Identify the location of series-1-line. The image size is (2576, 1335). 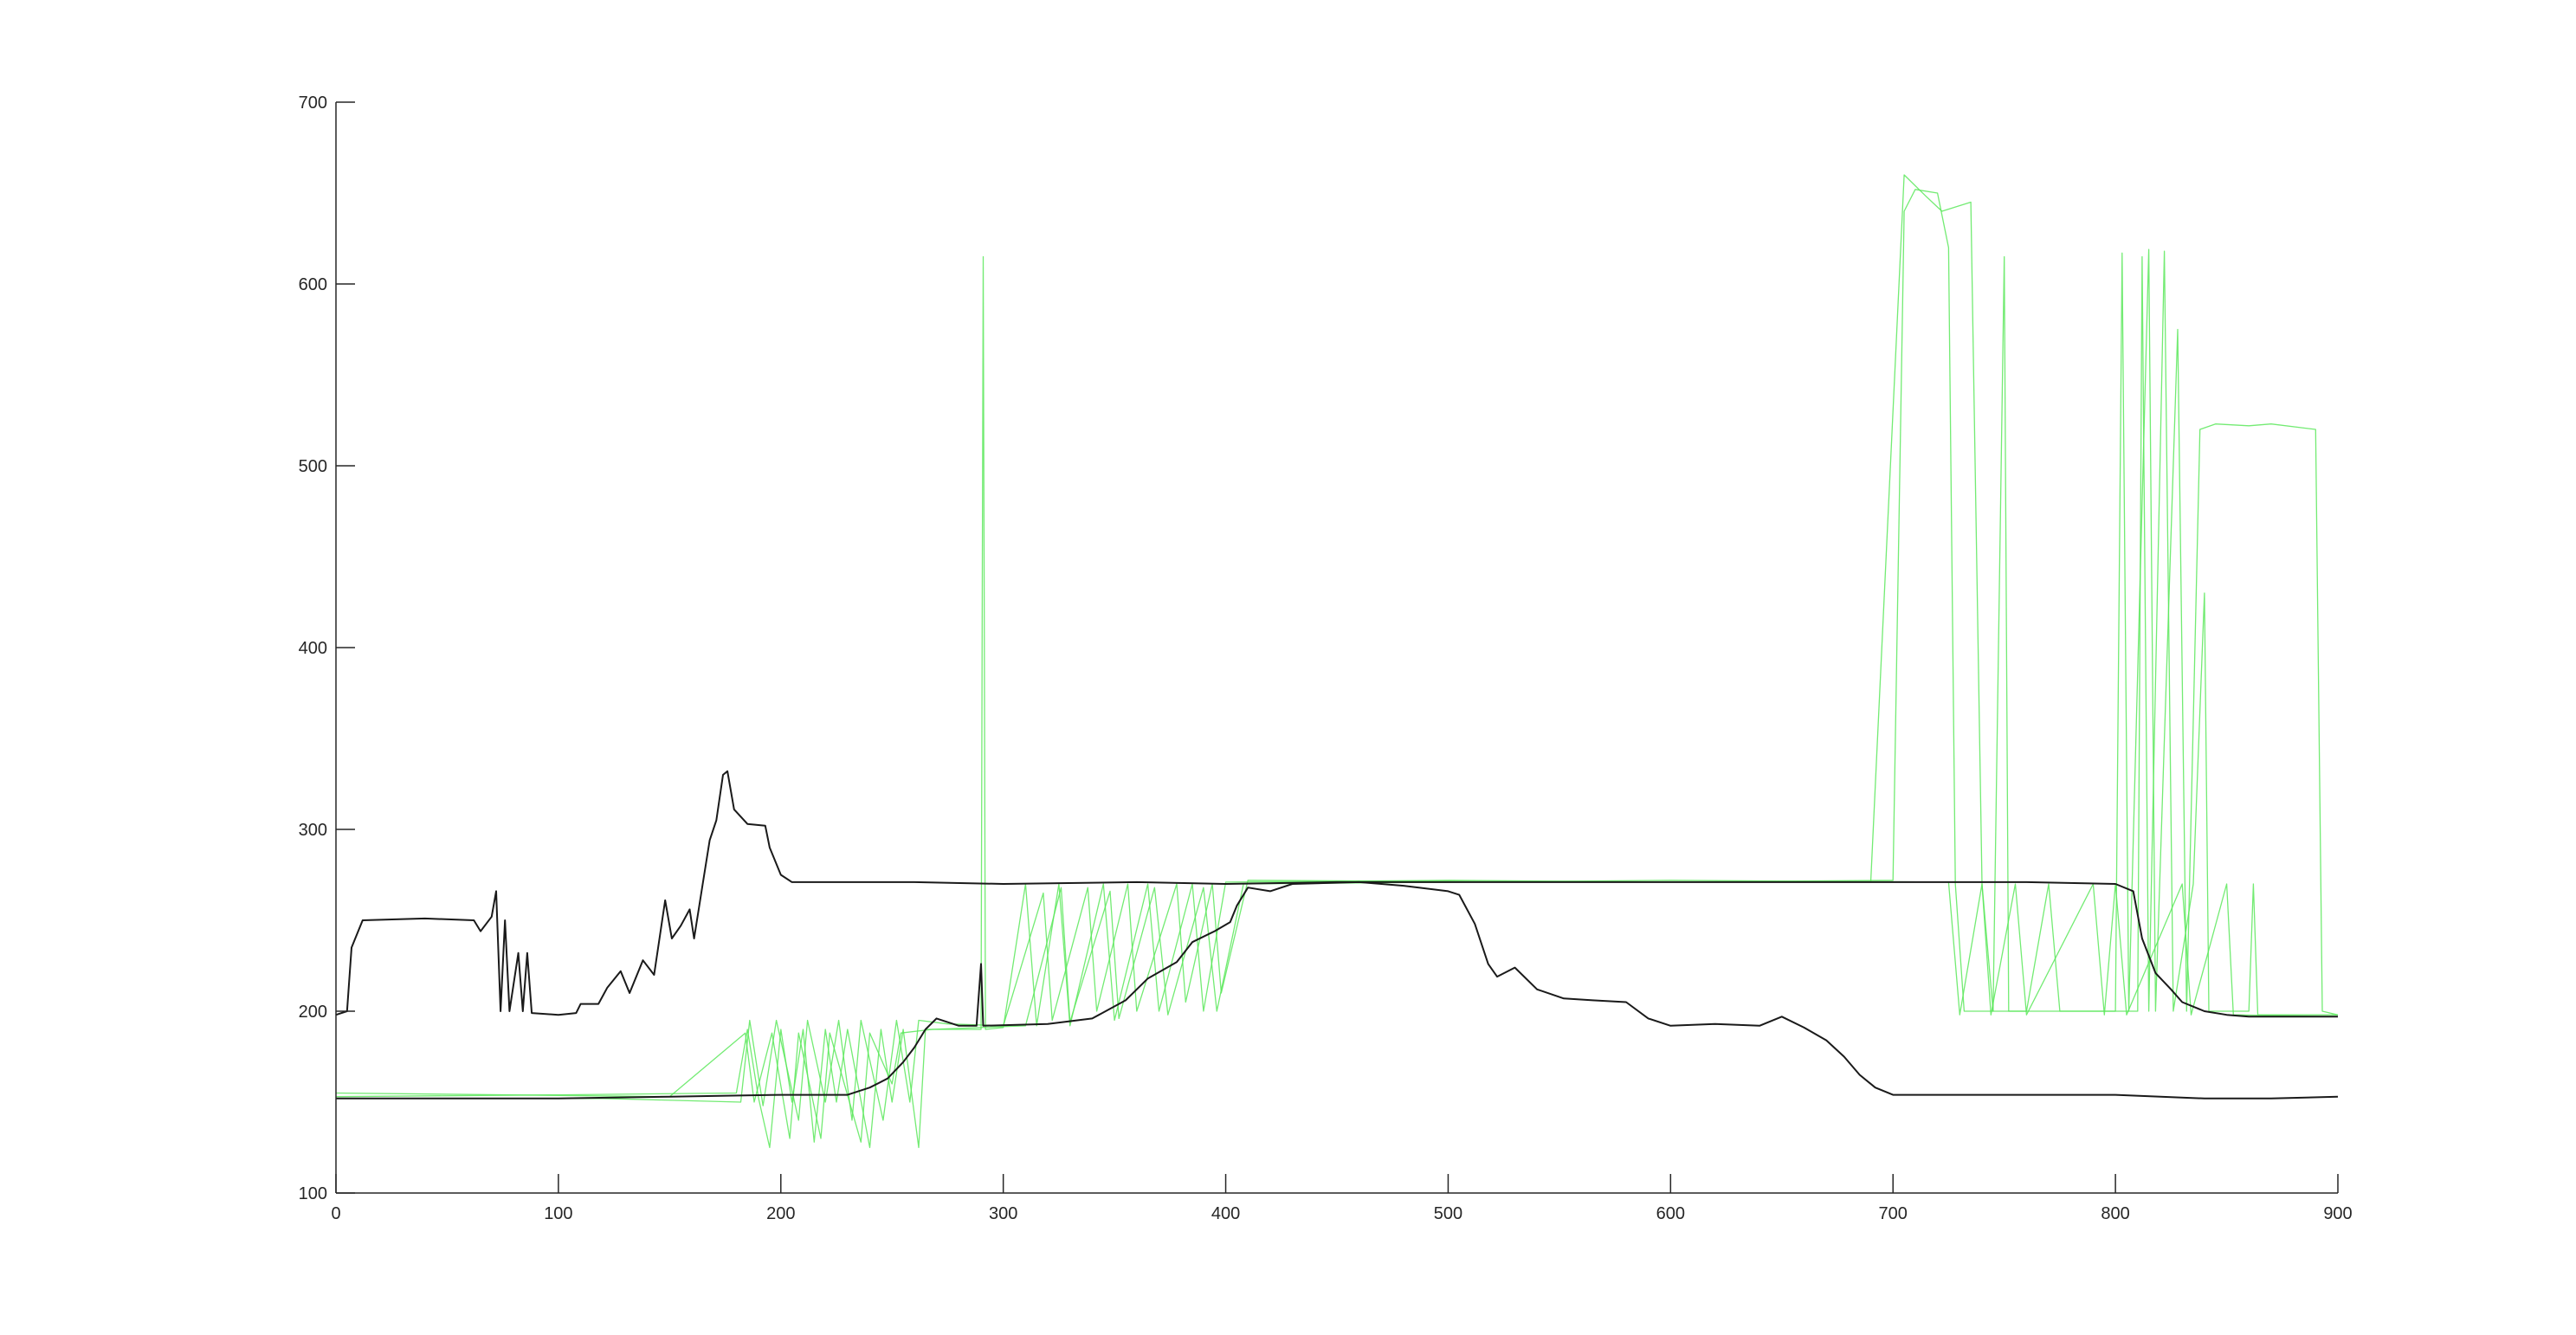
(1336, 894).